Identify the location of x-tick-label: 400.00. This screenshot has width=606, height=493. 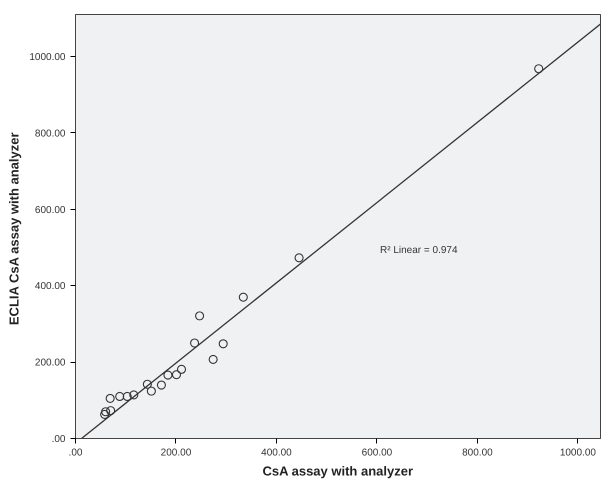
(276, 453).